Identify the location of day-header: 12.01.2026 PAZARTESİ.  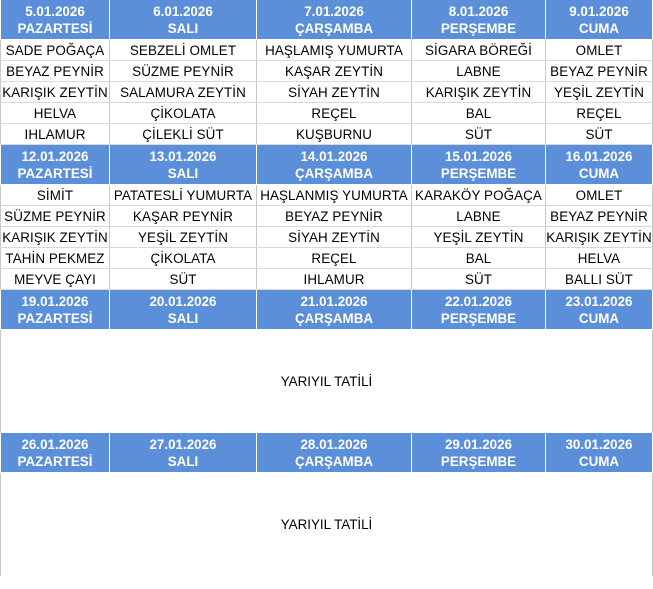
(55, 164).